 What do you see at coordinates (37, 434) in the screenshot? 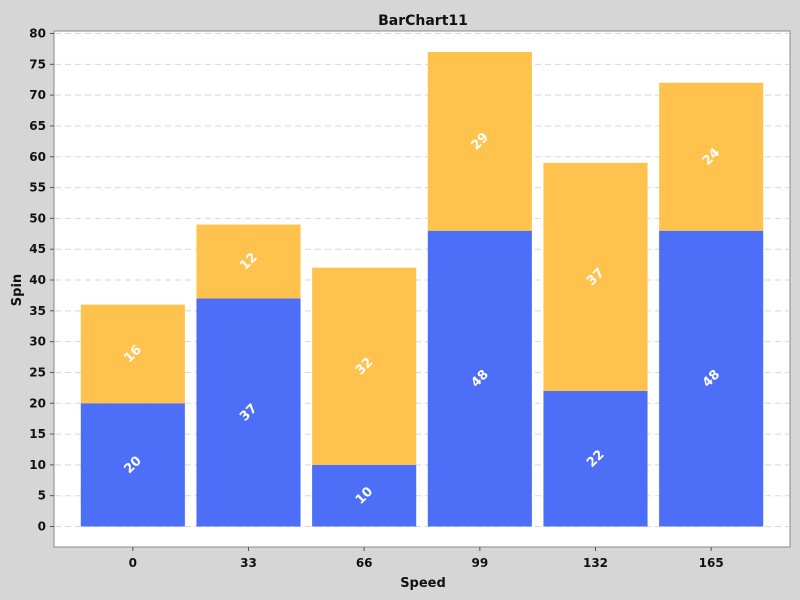
I see `y-tick-label: 15` at bounding box center [37, 434].